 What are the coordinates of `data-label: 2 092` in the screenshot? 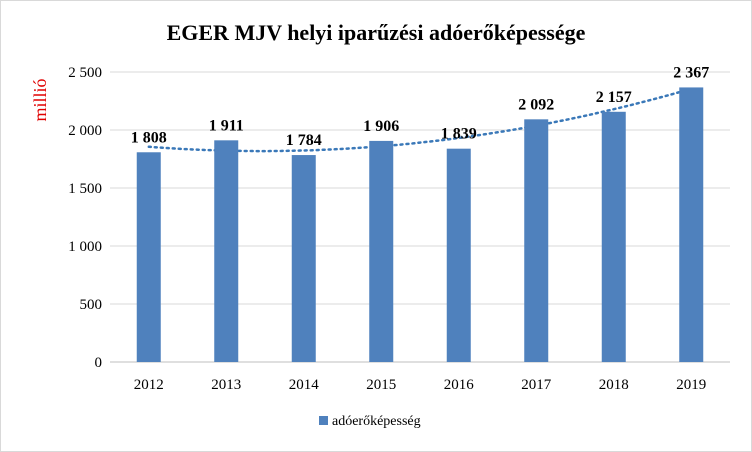 It's located at (536, 104).